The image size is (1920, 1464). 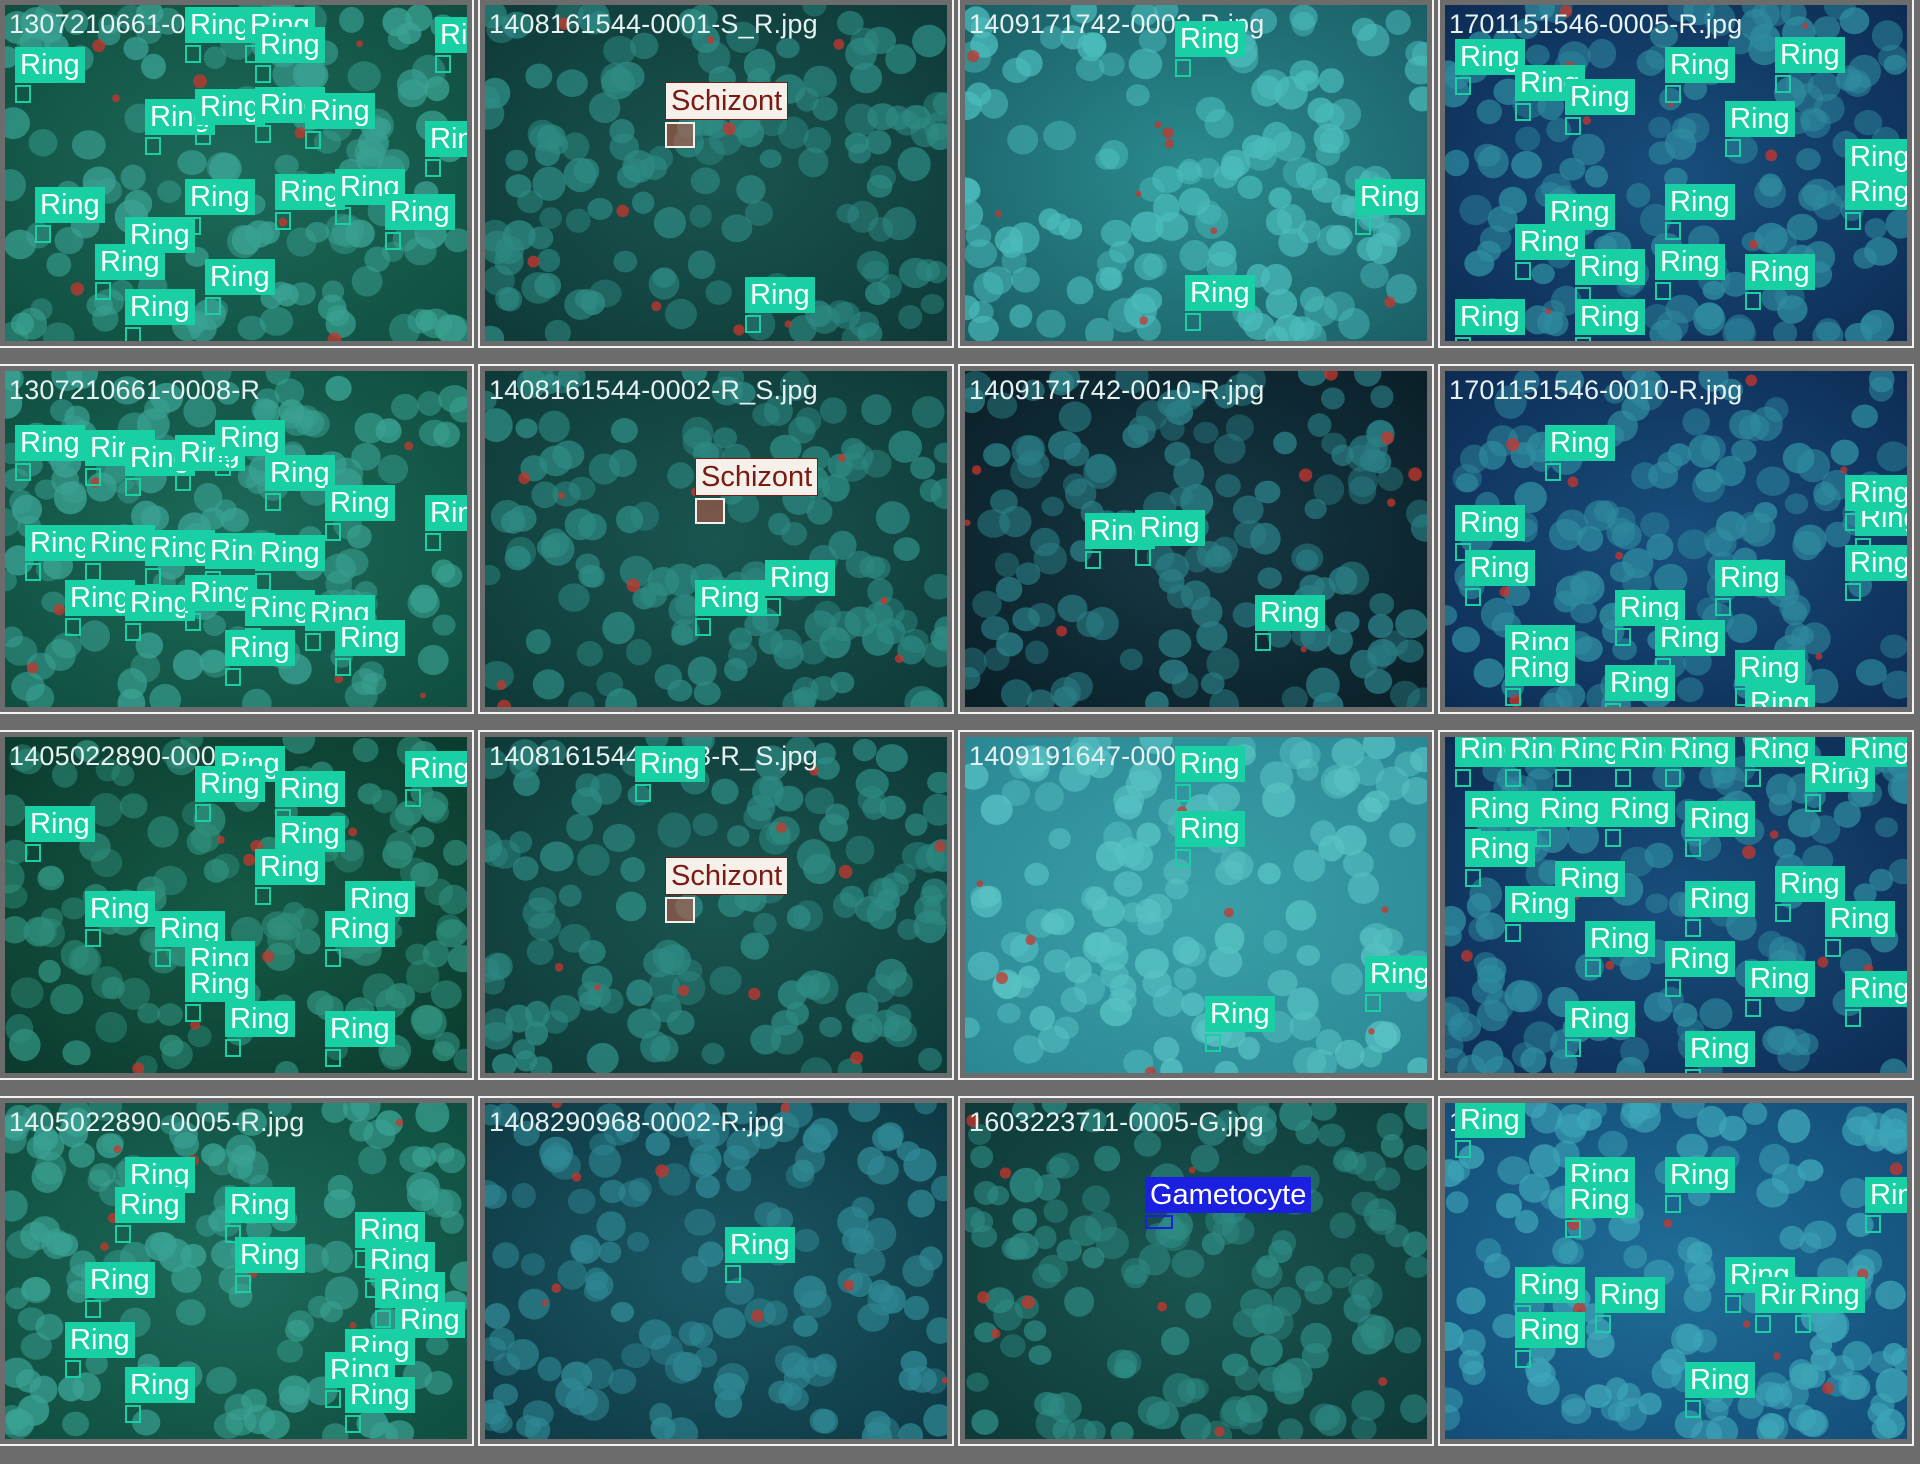 I want to click on image-filename: 1307210661-0008-R, so click(x=135, y=390).